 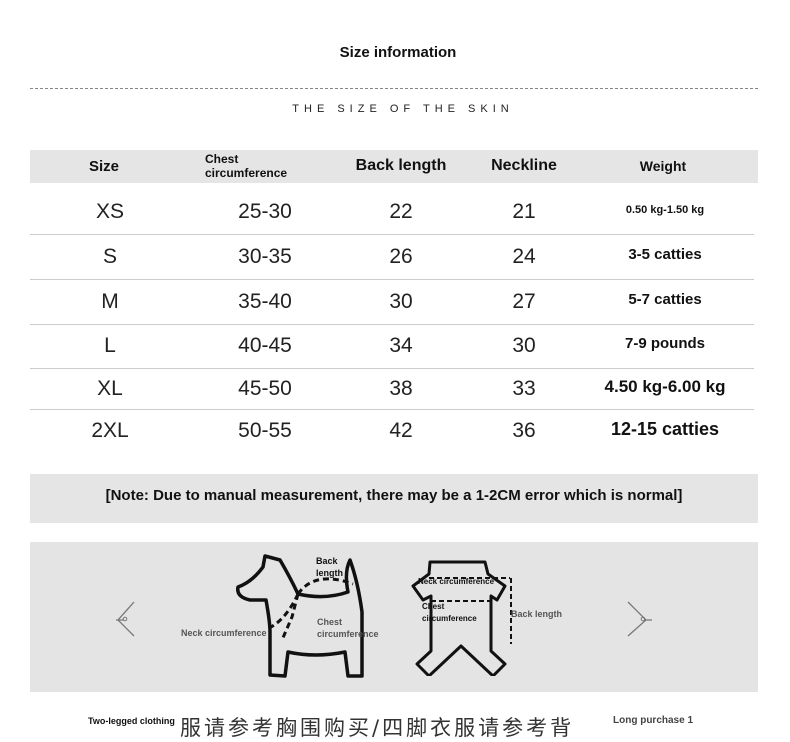 What do you see at coordinates (524, 211) in the screenshot?
I see `cell-neckline: 21` at bounding box center [524, 211].